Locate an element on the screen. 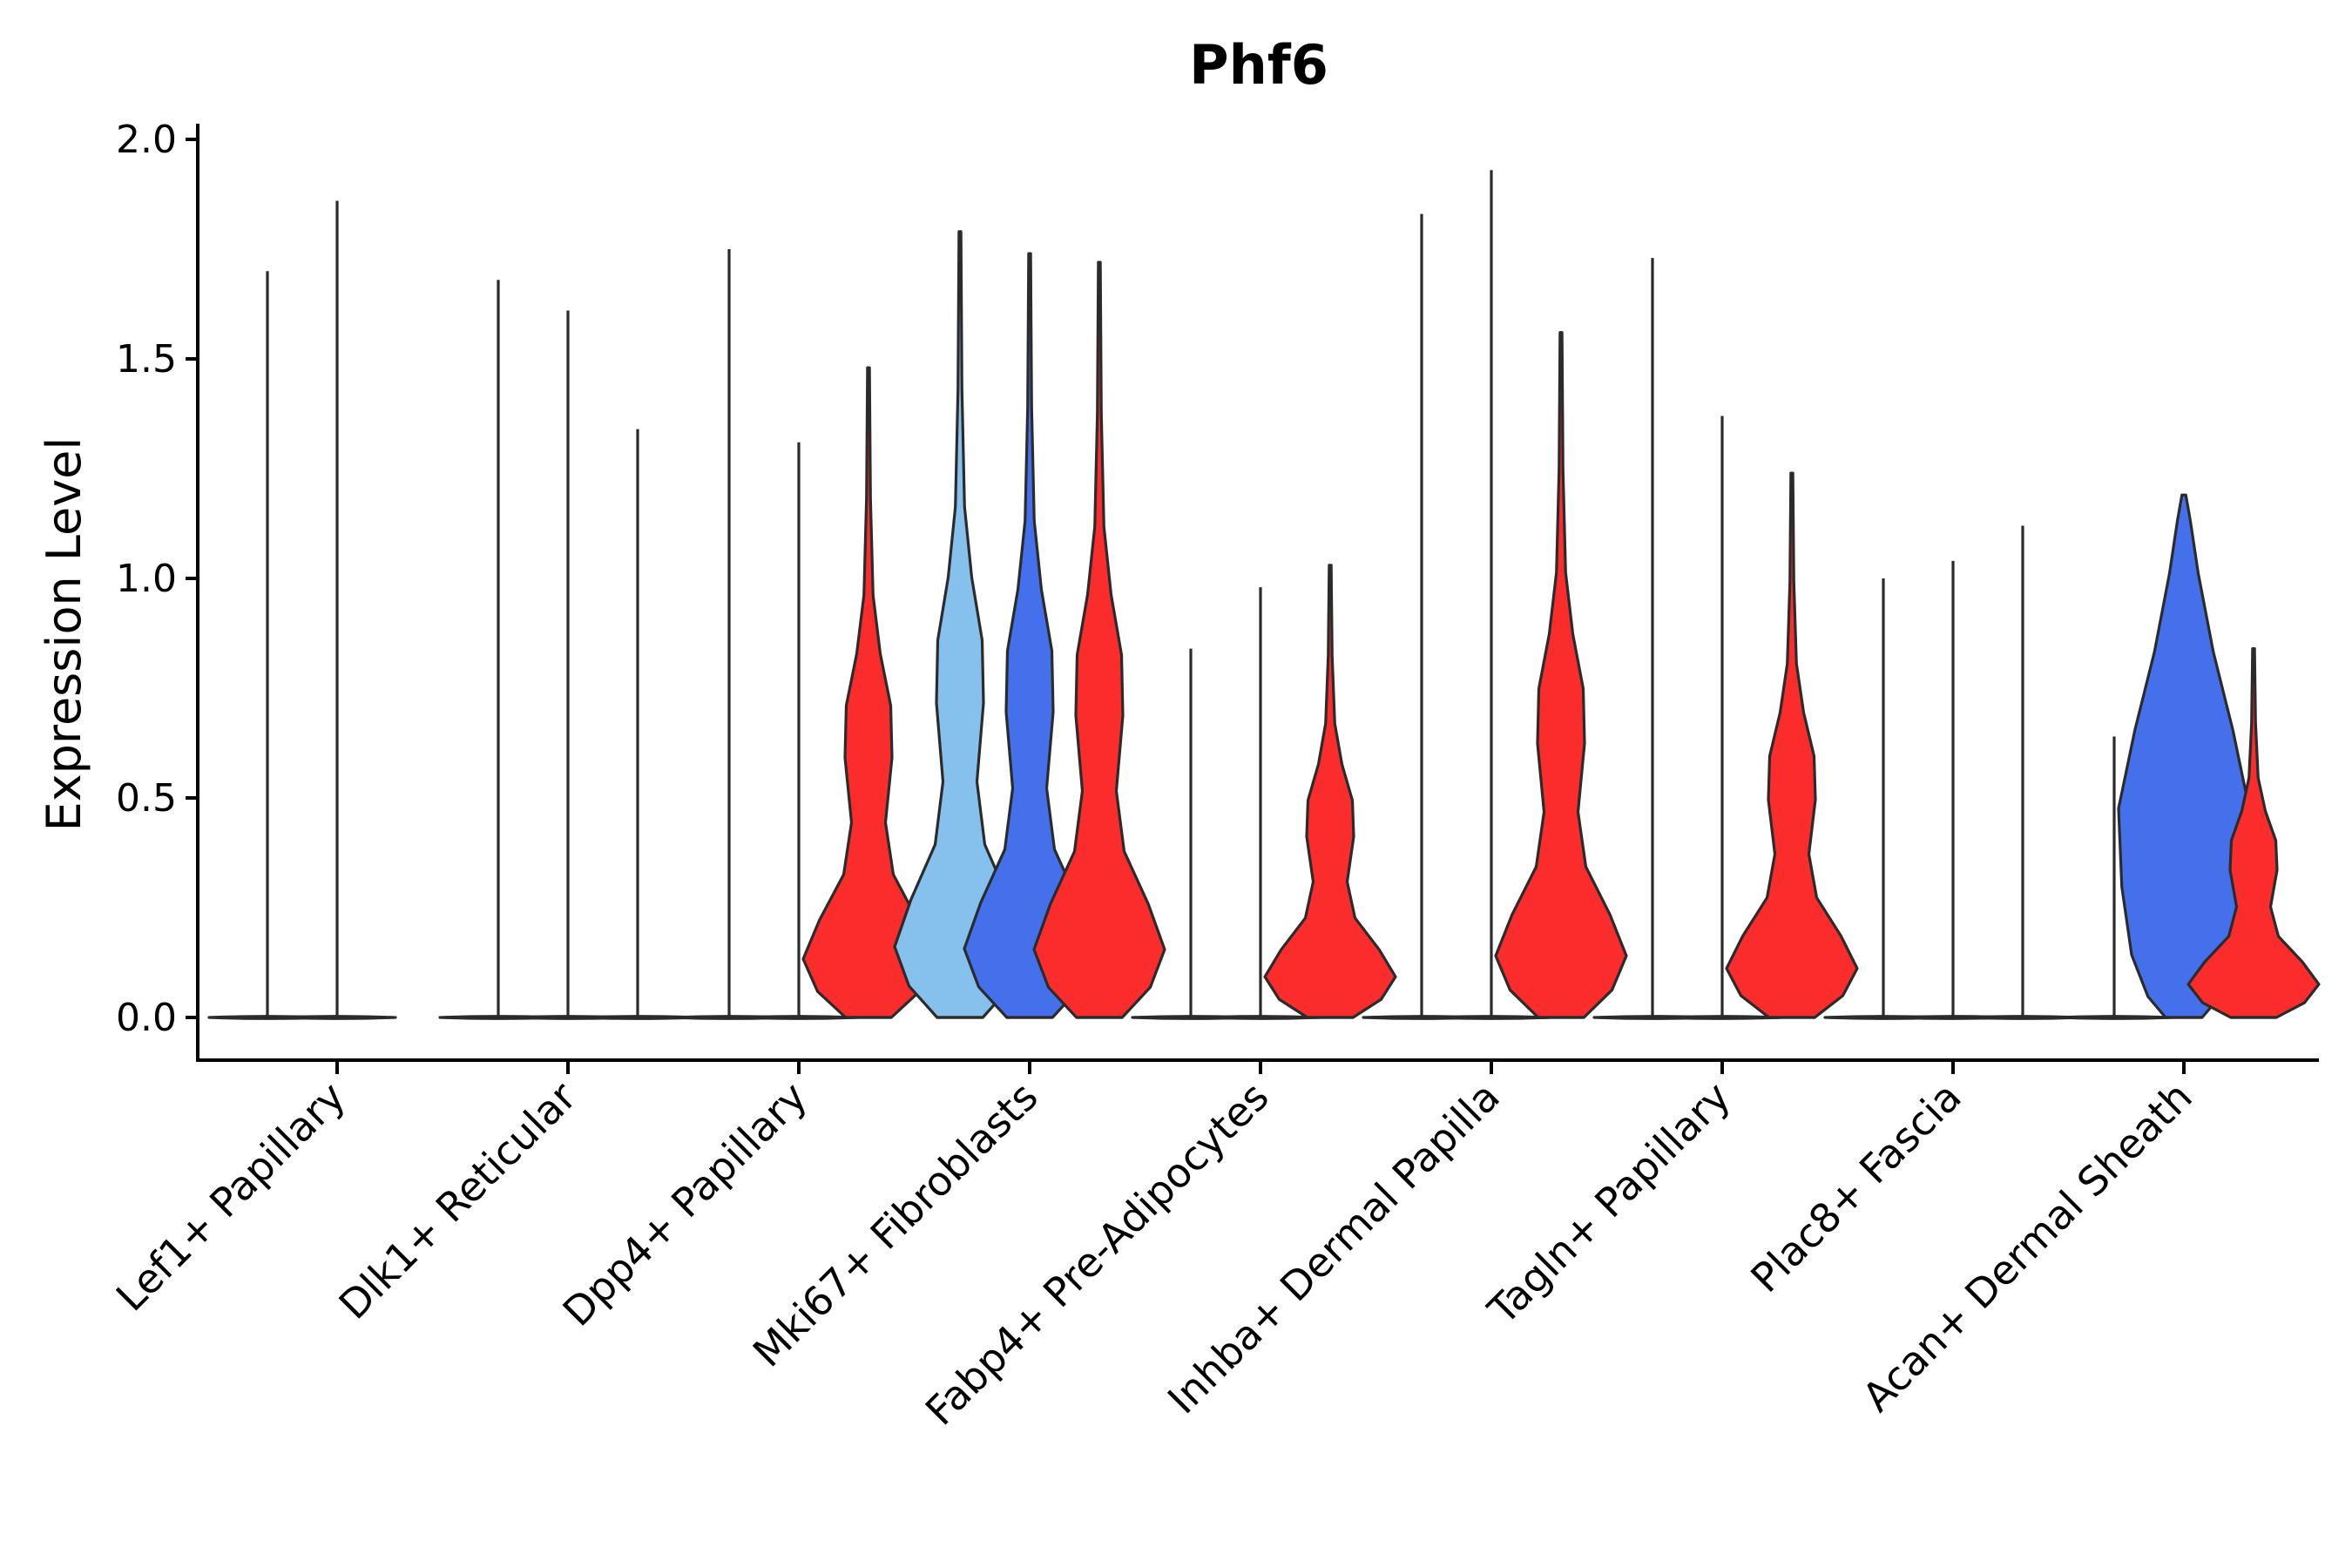  y-tick-label: 0.5 is located at coordinates (146, 798).